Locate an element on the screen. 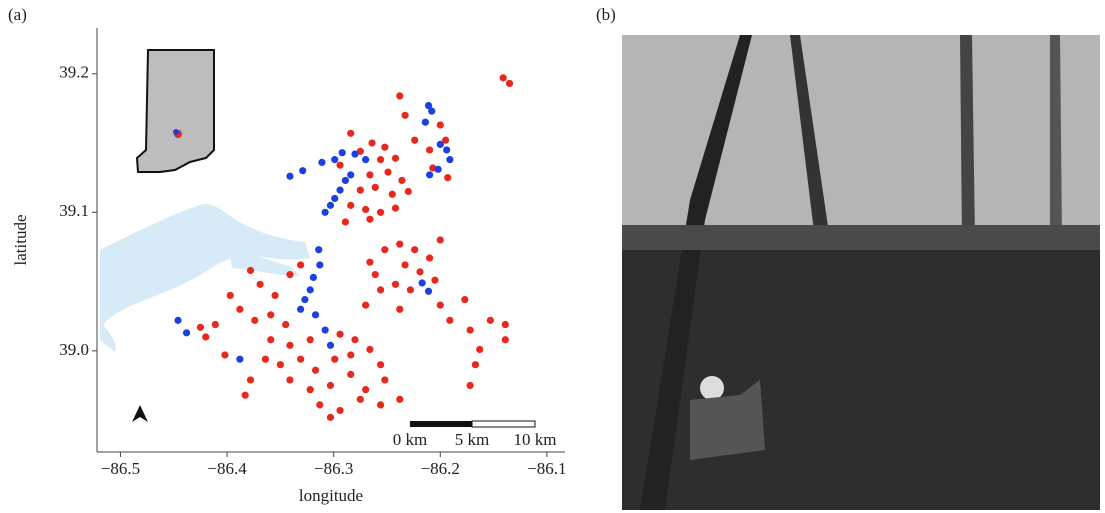 The width and height of the screenshot is (1105, 513). y-tick-label: 39.2 is located at coordinates (74, 72).